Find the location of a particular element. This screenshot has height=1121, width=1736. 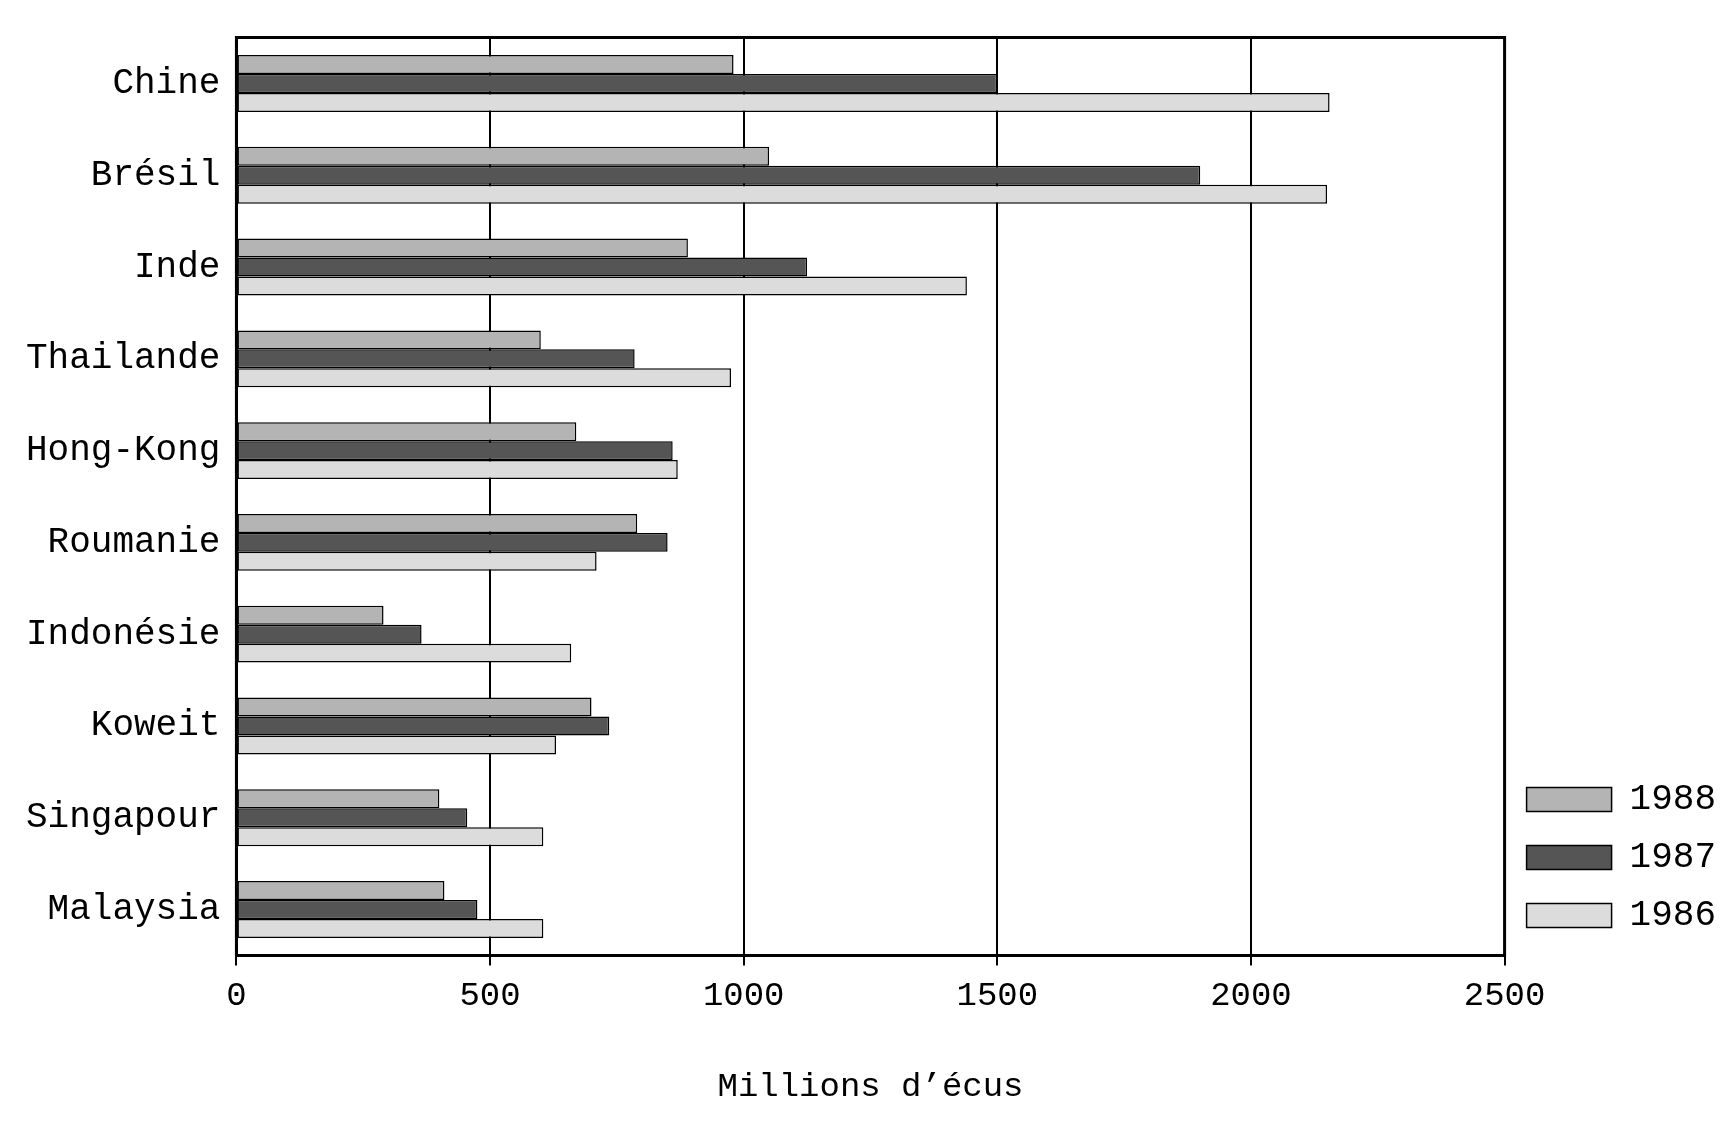

y-tick-label: Roumanie is located at coordinates (134, 542).